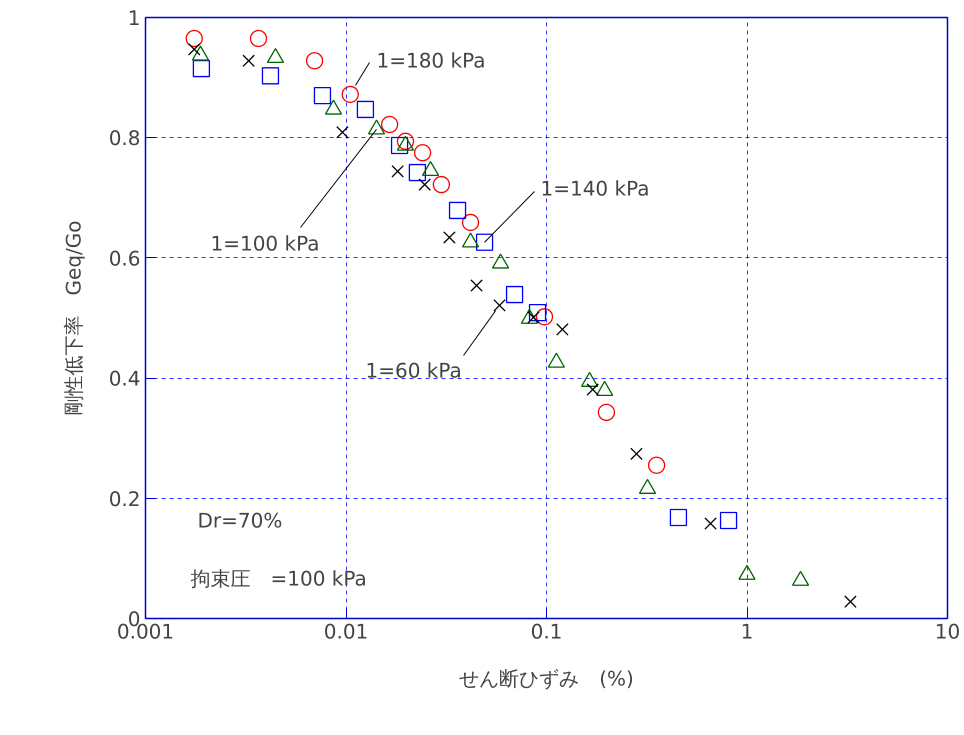 The width and height of the screenshot is (964, 735). I want to click on x-axis-title: せん断ひずみ (%), so click(546, 678).